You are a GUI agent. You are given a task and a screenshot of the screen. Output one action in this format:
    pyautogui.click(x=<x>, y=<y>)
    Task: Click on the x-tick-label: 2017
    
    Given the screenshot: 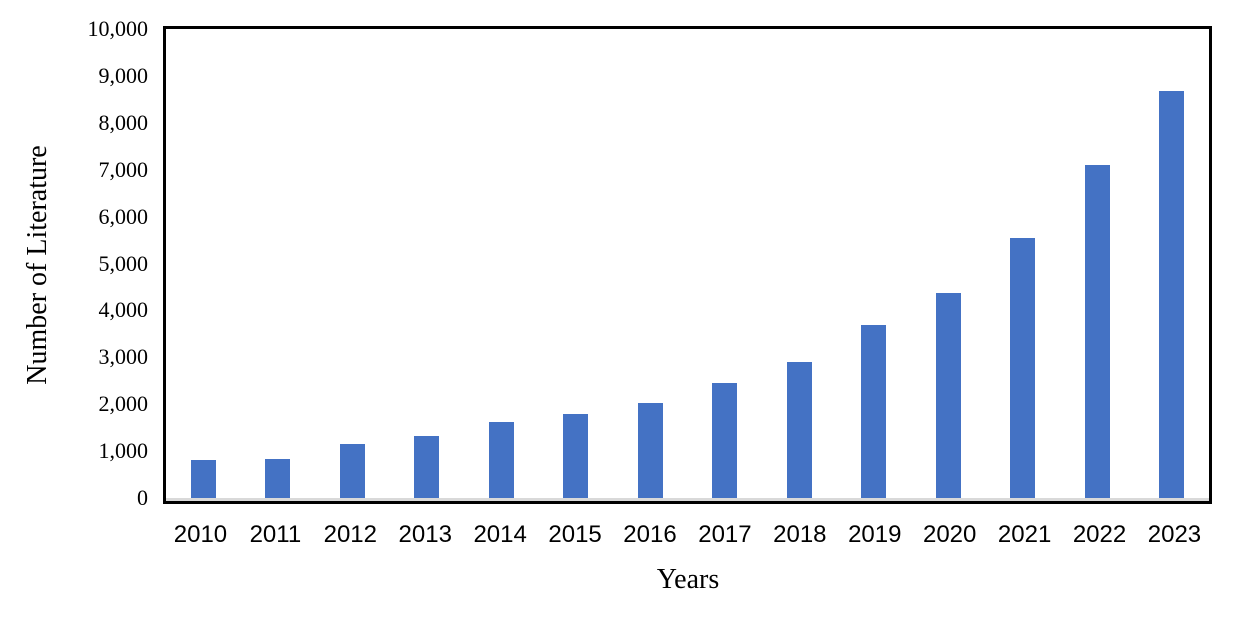 What is the action you would take?
    pyautogui.click(x=725, y=534)
    